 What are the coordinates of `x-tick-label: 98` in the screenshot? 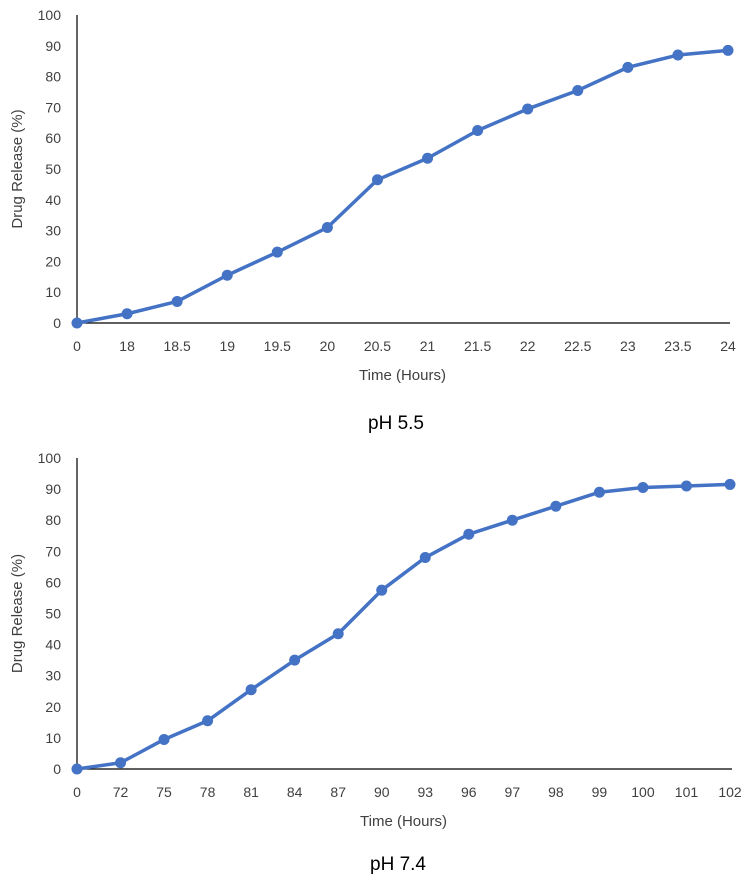 It's located at (556, 792).